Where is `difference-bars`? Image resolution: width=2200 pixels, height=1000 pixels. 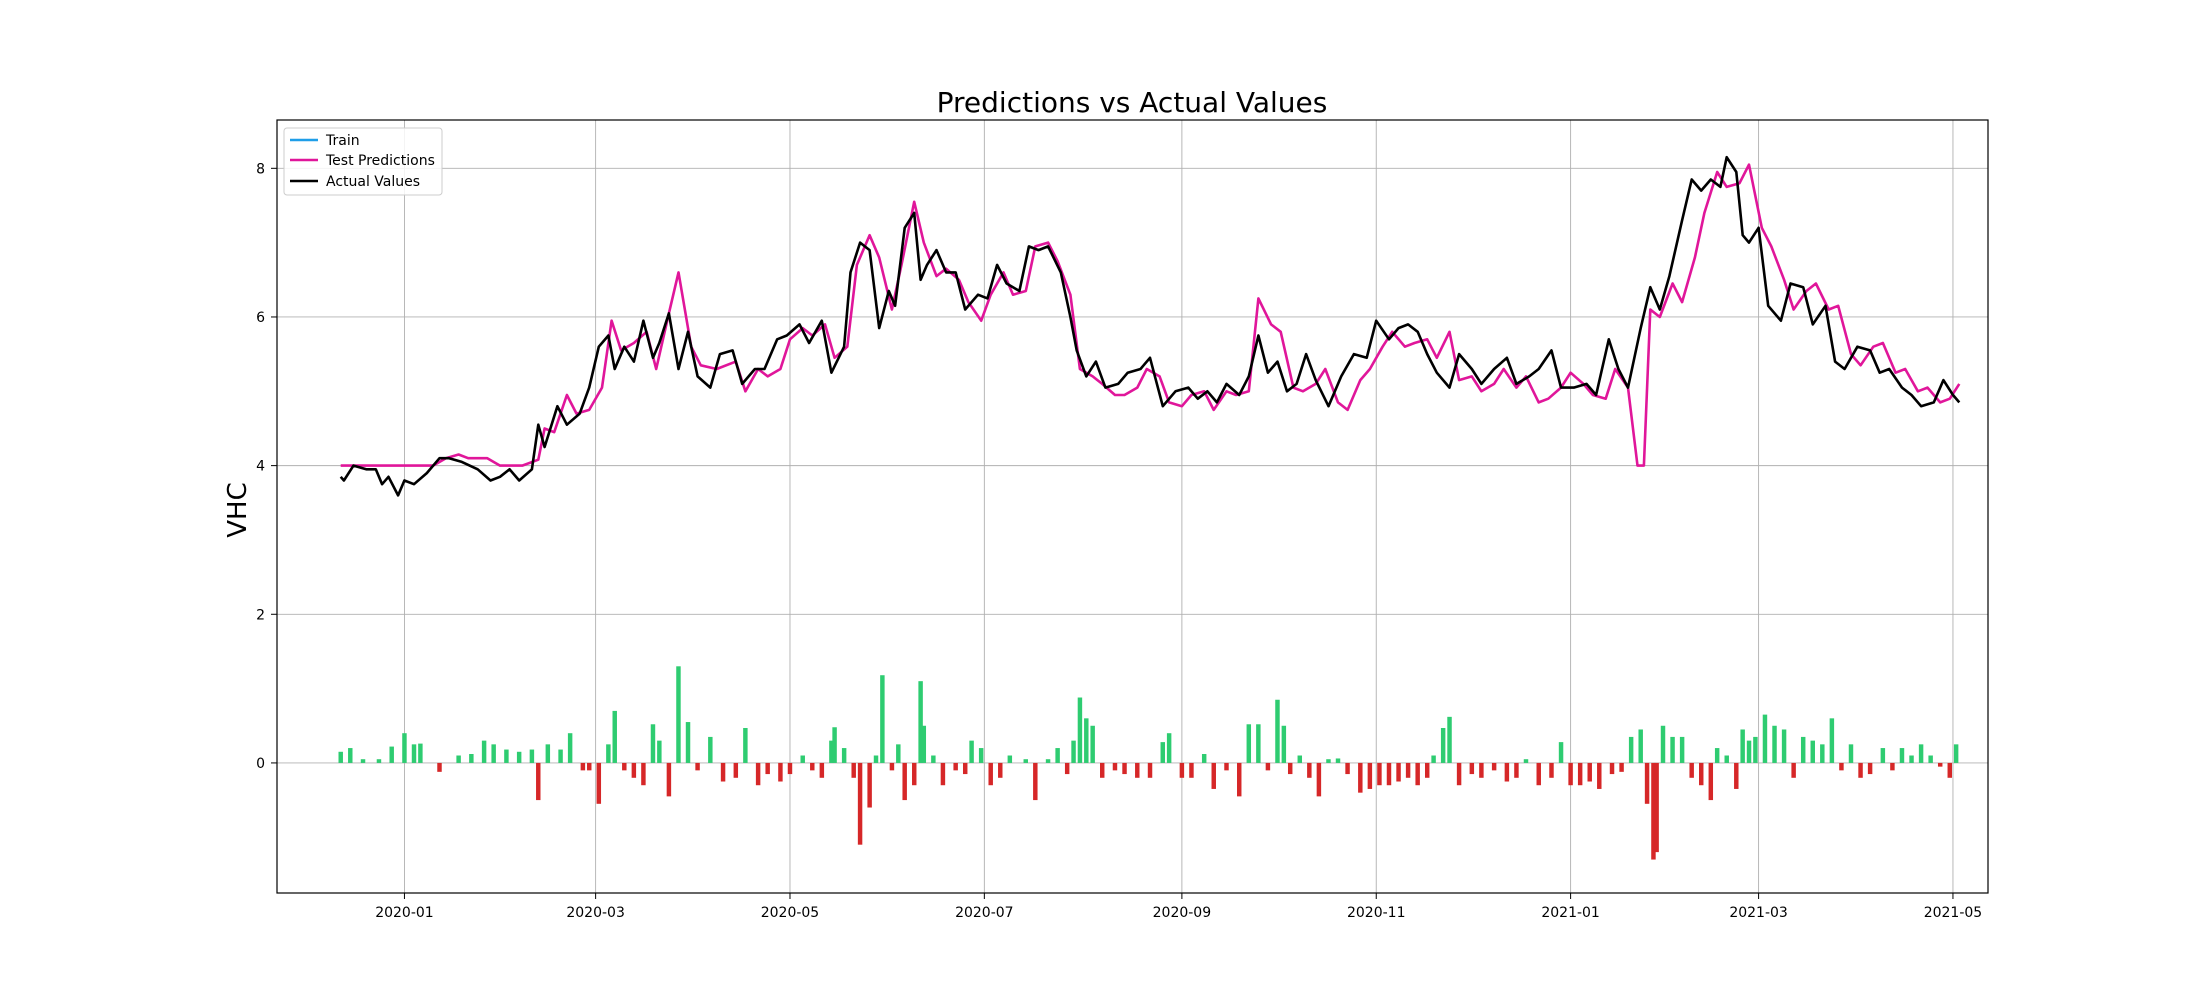 difference-bars is located at coordinates (1148, 763).